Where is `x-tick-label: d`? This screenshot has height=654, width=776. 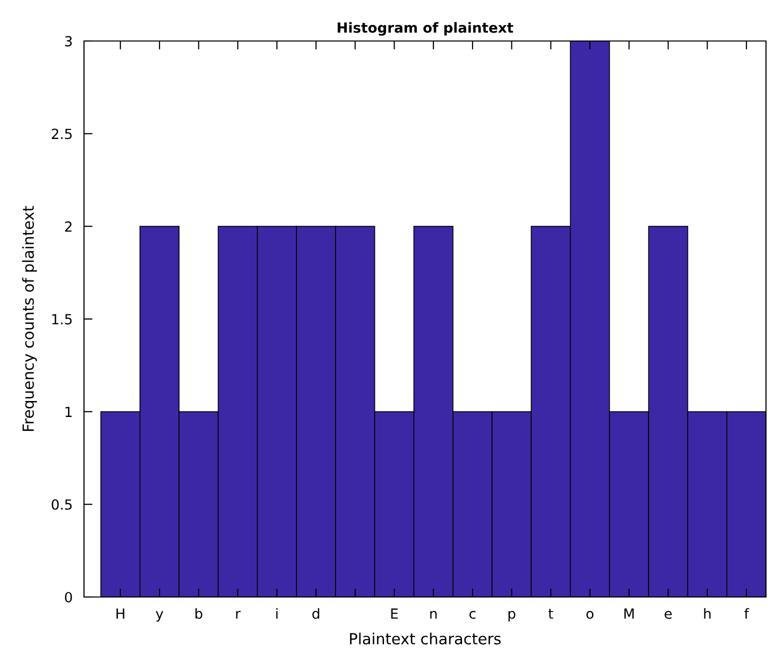
x-tick-label: d is located at coordinates (316, 613).